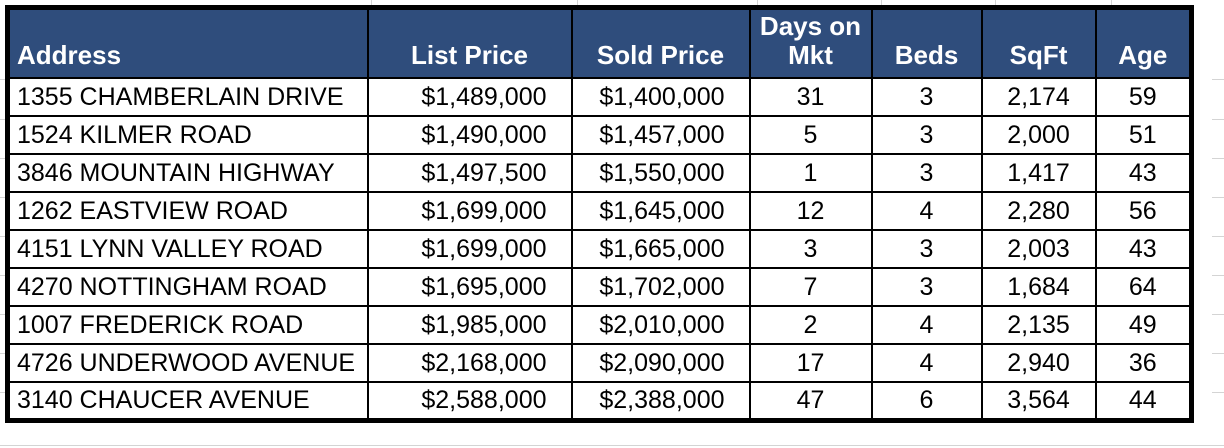  Describe the element at coordinates (660, 325) in the screenshot. I see `cell-sold-price: $2,010,000` at that location.